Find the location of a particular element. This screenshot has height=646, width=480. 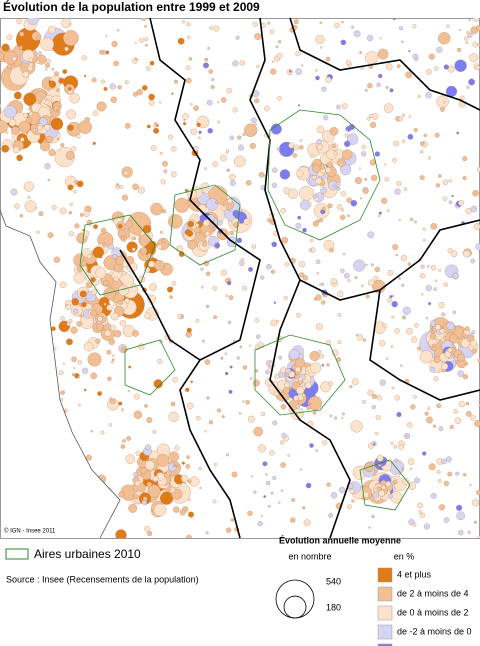

class-label: de 0 à moins de 2 is located at coordinates (433, 612).